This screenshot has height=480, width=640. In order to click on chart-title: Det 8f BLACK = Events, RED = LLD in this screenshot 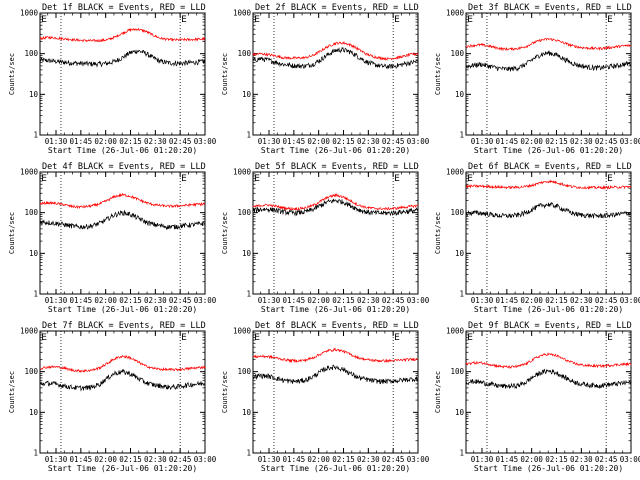, I will do `click(337, 326)`.